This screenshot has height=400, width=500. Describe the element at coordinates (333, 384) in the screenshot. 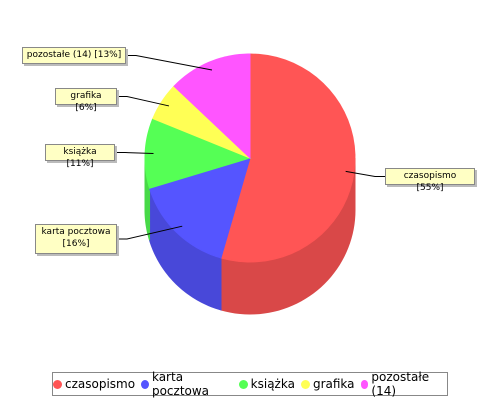

I see `legend-label: grafika` at that location.